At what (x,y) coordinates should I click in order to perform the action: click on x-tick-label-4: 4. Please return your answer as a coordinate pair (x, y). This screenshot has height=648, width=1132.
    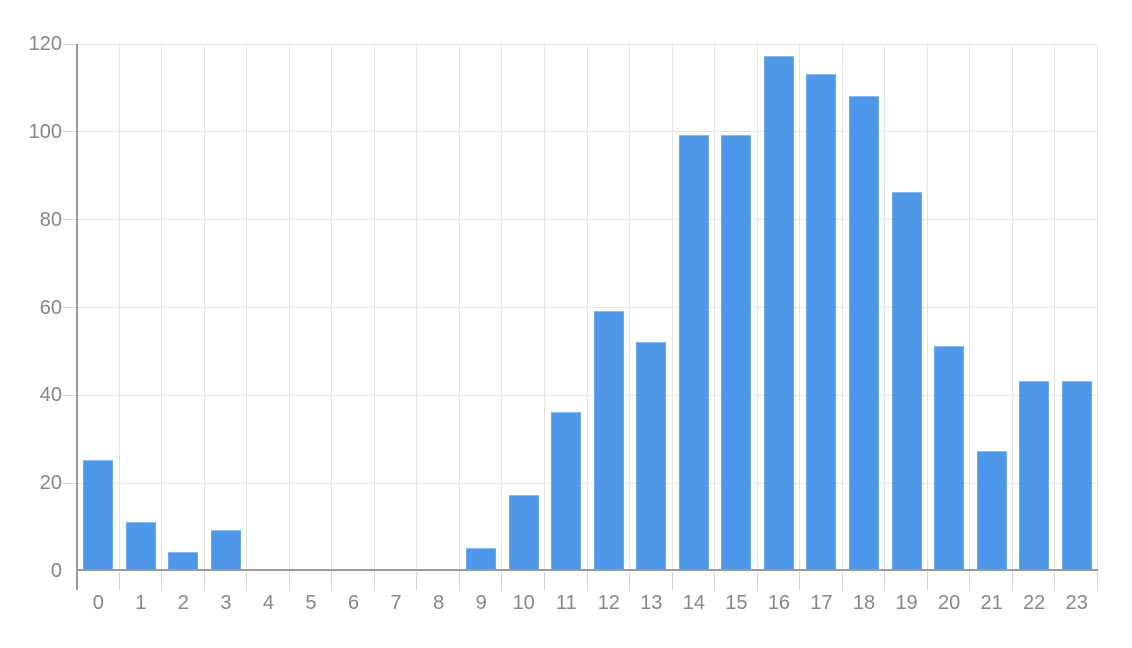
    Looking at the image, I should click on (268, 603).